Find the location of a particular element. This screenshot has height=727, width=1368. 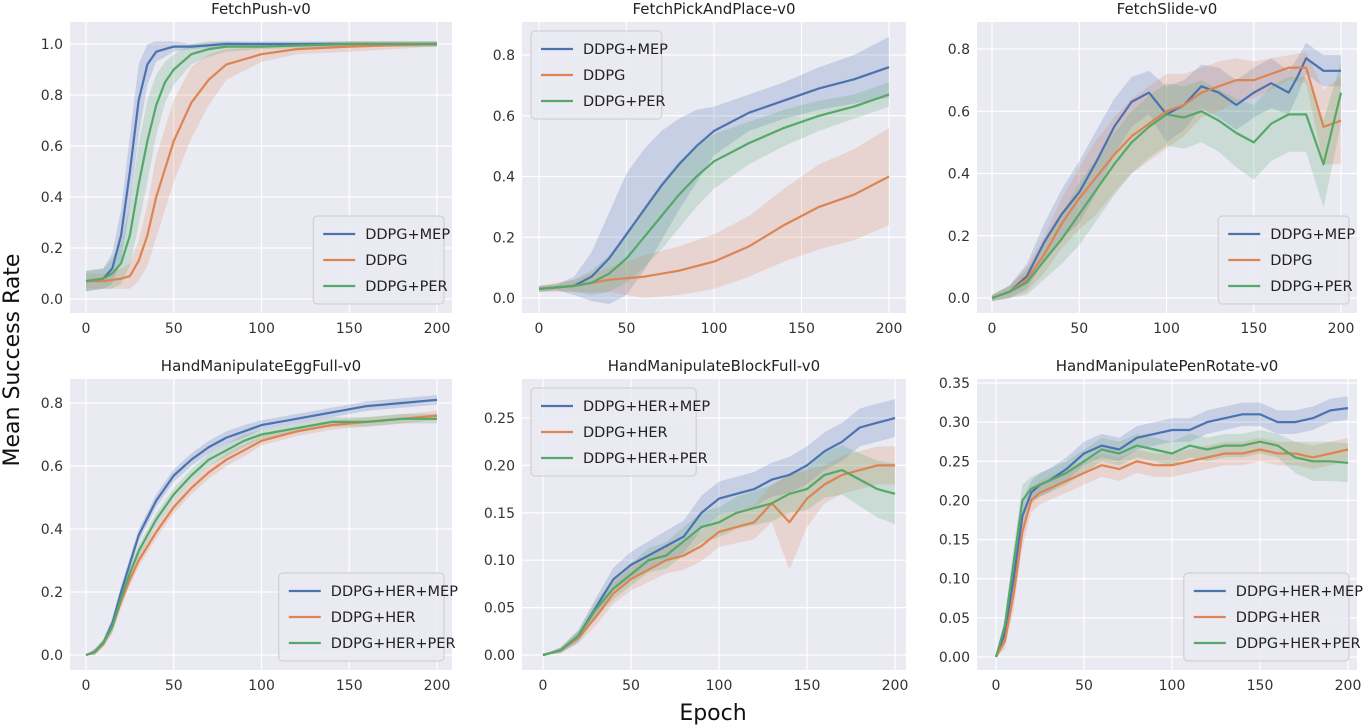

chart-title: HandManipulateBlockFull-v0 is located at coordinates (714, 366).